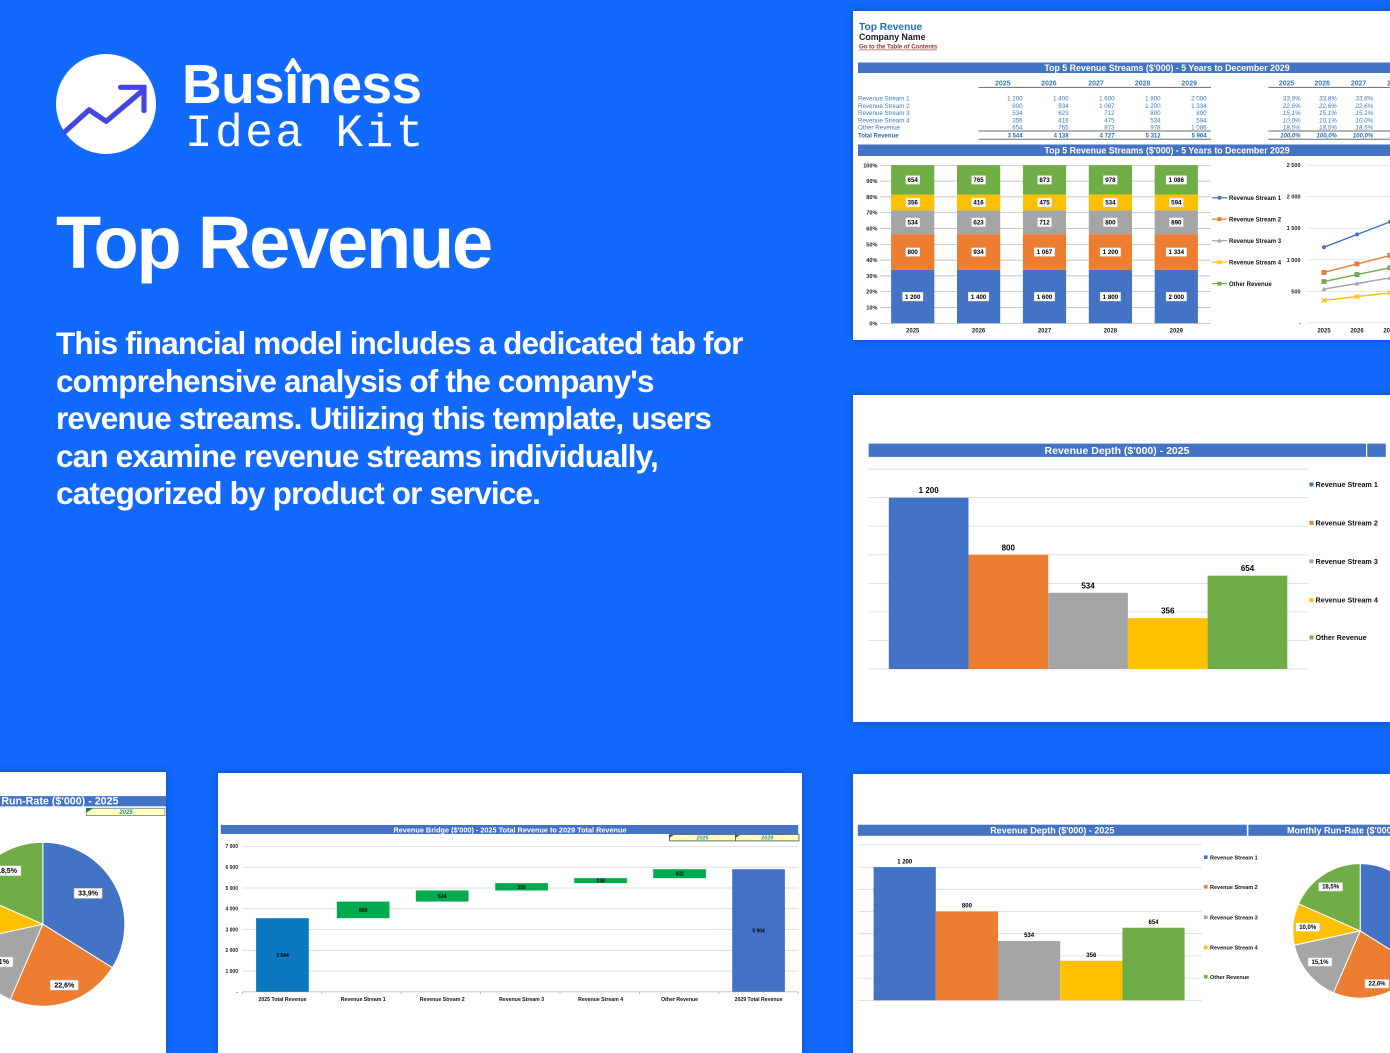 The height and width of the screenshot is (1053, 1390). What do you see at coordinates (873, 324) in the screenshot?
I see `svg-text: 0%` at bounding box center [873, 324].